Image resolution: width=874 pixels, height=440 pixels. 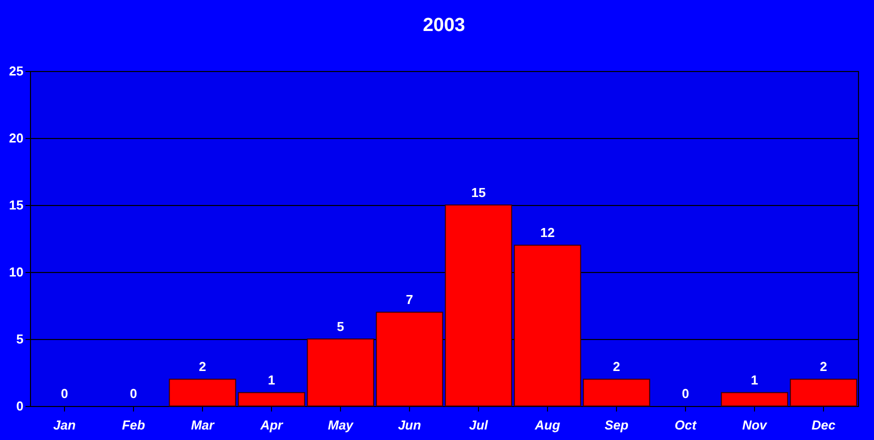 What do you see at coordinates (271, 425) in the screenshot?
I see `x-tick-label: Apr` at bounding box center [271, 425].